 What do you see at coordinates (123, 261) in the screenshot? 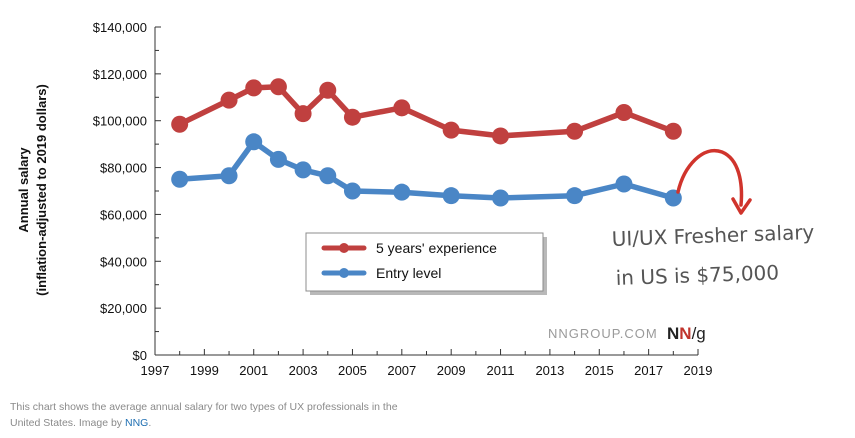
I see `y-tick-label: $40,000` at bounding box center [123, 261].